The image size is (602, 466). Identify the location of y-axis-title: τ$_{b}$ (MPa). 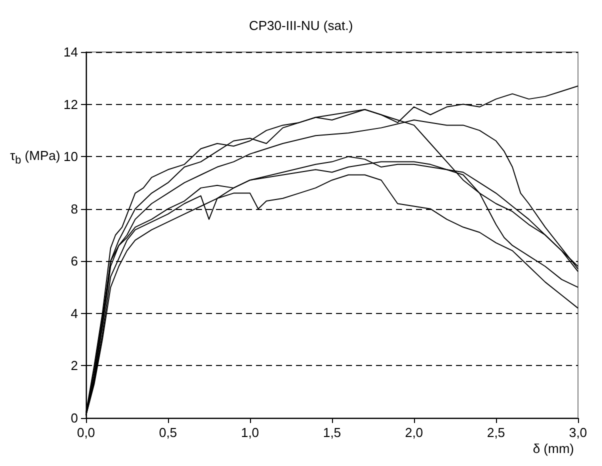
(35, 158).